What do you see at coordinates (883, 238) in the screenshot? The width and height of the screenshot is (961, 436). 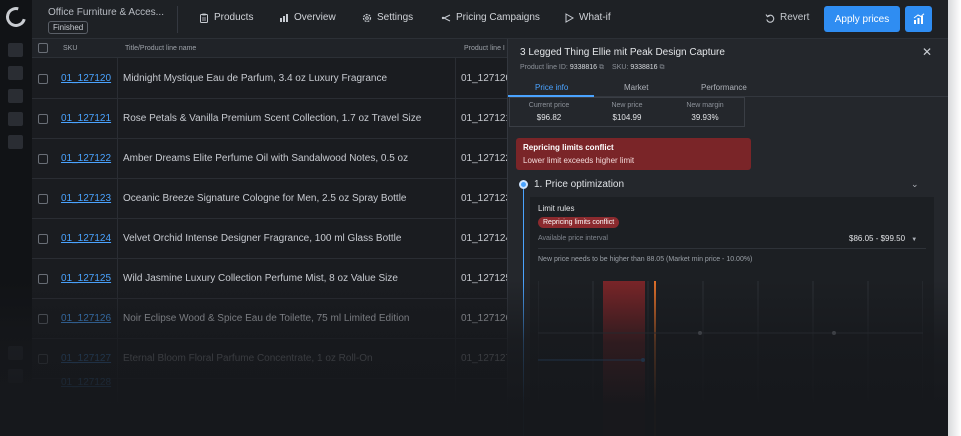 I see `price-interval-dropdown: $86.05 - $99.50 ▼` at bounding box center [883, 238].